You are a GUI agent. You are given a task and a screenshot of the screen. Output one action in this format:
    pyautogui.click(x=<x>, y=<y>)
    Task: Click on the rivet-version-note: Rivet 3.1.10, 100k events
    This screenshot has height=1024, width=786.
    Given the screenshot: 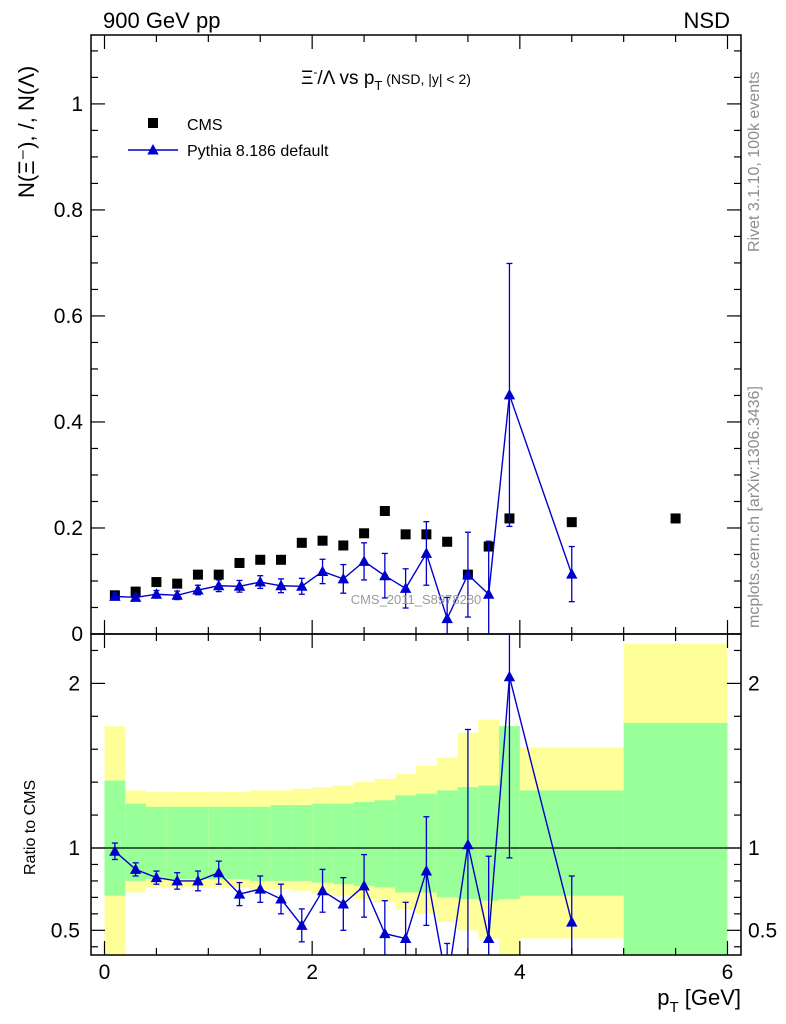 What is the action you would take?
    pyautogui.click(x=754, y=161)
    